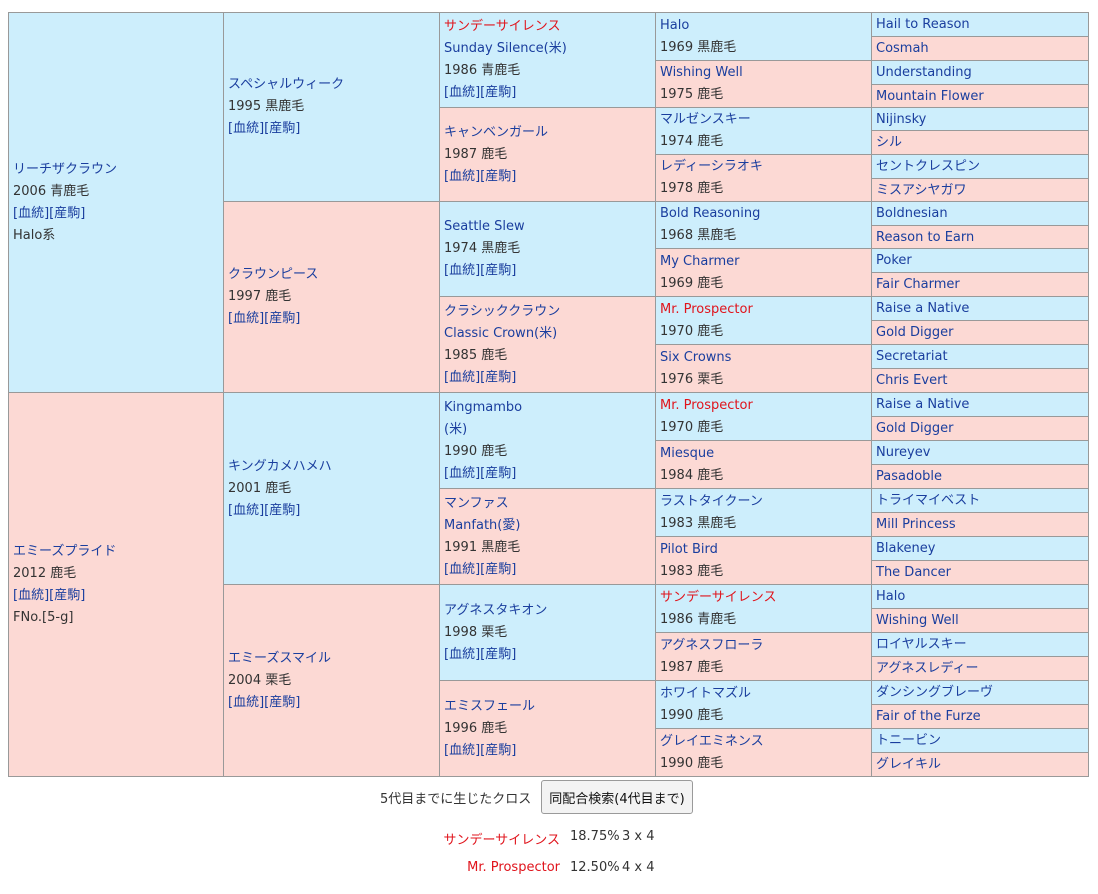 The image size is (1098, 894). What do you see at coordinates (902, 48) in the screenshot?
I see `ancestor-name-link: Cosmah` at bounding box center [902, 48].